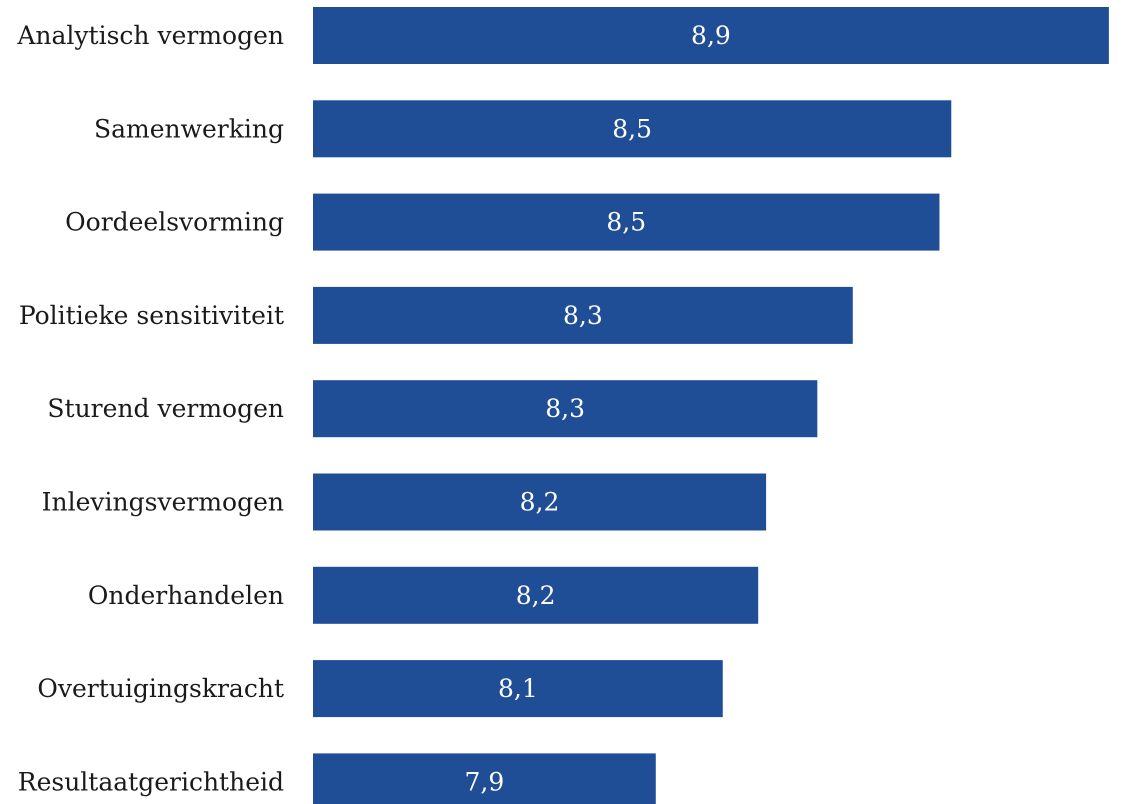 This screenshot has height=804, width=1125. Describe the element at coordinates (150, 35) in the screenshot. I see `category-label: Analytisch vermogen` at that location.